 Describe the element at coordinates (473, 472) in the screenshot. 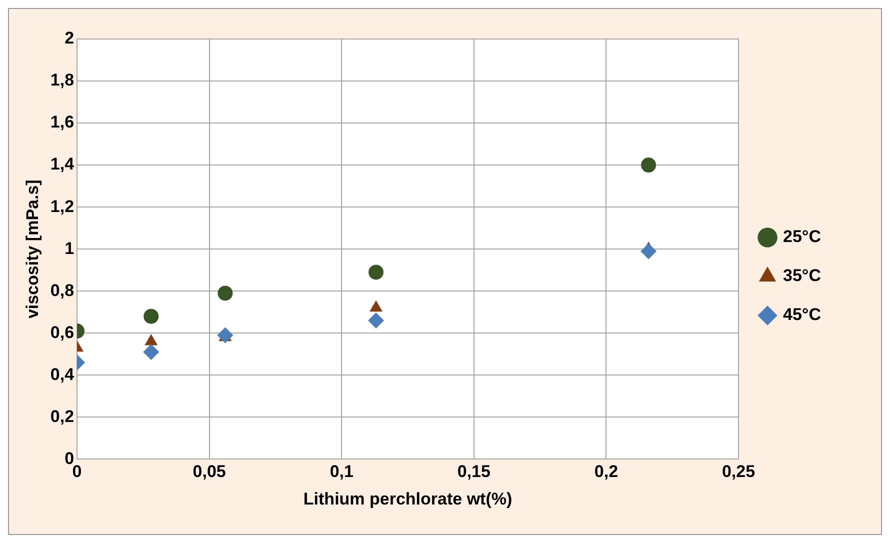

I see `x-tick-label: 0,15` at that location.